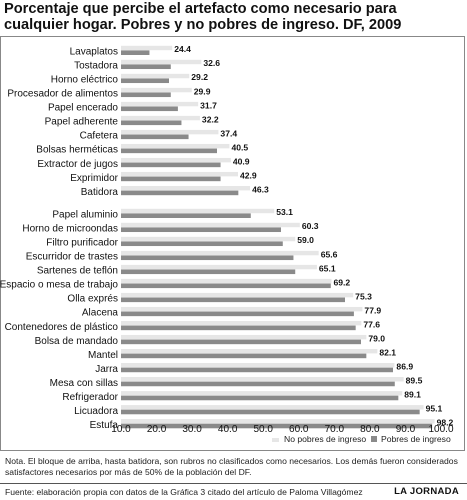 The image size is (467, 500). Describe the element at coordinates (83, 108) in the screenshot. I see `category-label: Papel encerado` at that location.